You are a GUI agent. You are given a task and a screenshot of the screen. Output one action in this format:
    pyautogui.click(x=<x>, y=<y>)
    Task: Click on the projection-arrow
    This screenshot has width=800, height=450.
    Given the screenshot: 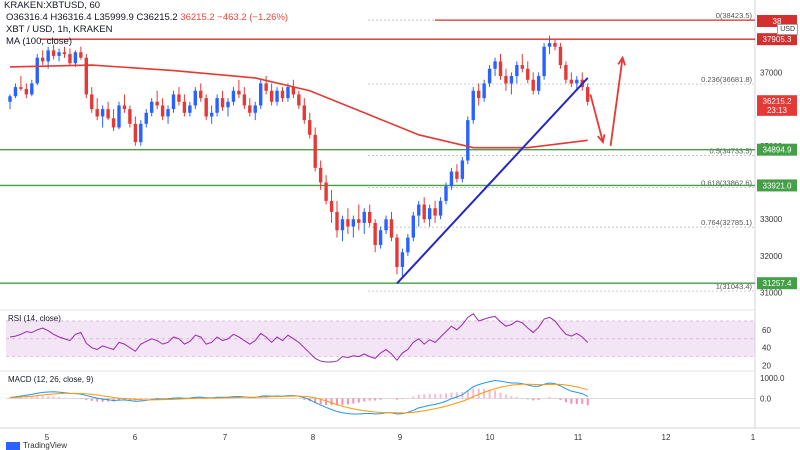 What is the action you would take?
    pyautogui.click(x=616, y=101)
    